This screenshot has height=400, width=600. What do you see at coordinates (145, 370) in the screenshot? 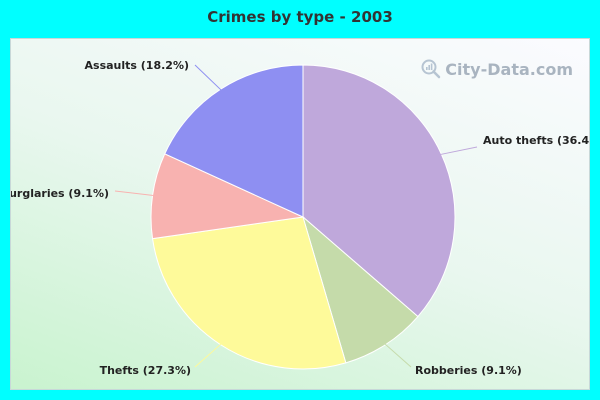
I see `slice-label: Thefts (27.3%)` at bounding box center [145, 370].